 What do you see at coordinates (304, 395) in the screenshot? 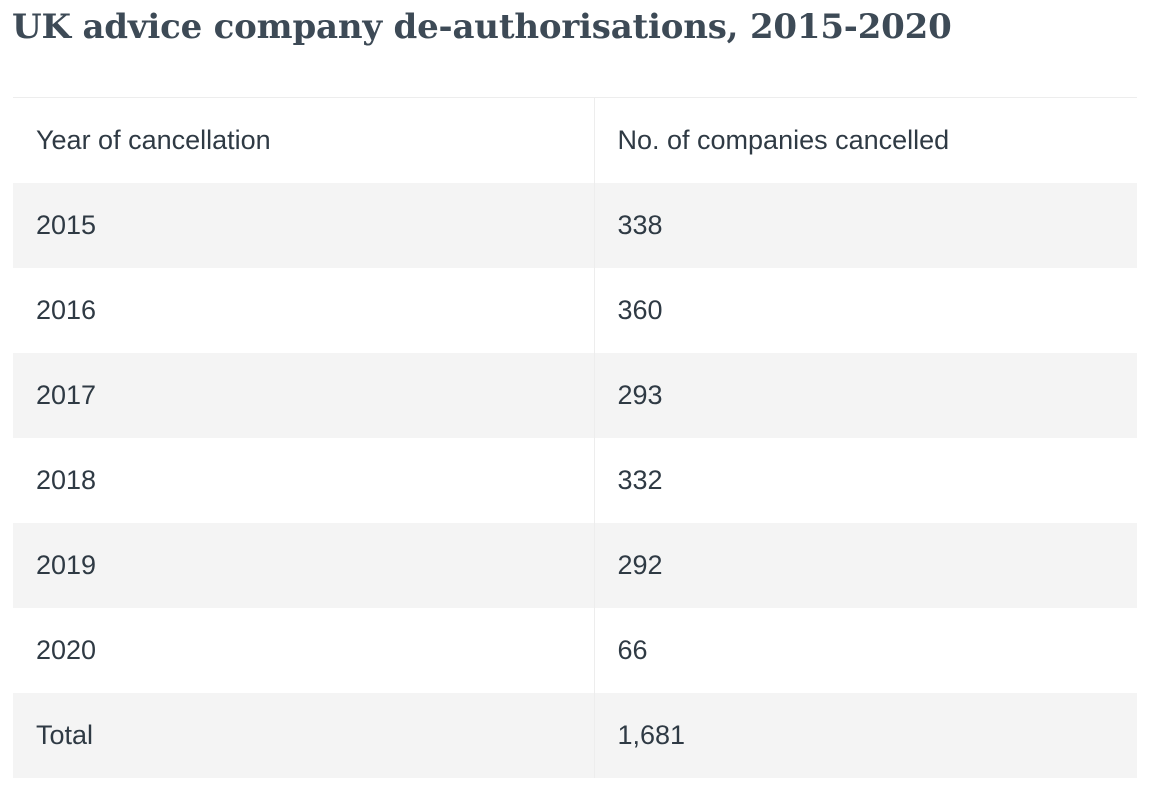
I see `year-cell: 2017` at bounding box center [304, 395].